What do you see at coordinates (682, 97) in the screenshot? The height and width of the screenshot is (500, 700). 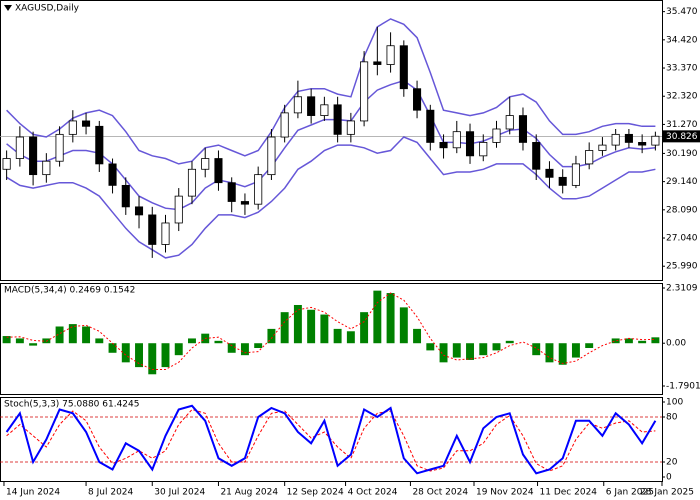 I see `y-tick-label: 32.320` at bounding box center [682, 97].